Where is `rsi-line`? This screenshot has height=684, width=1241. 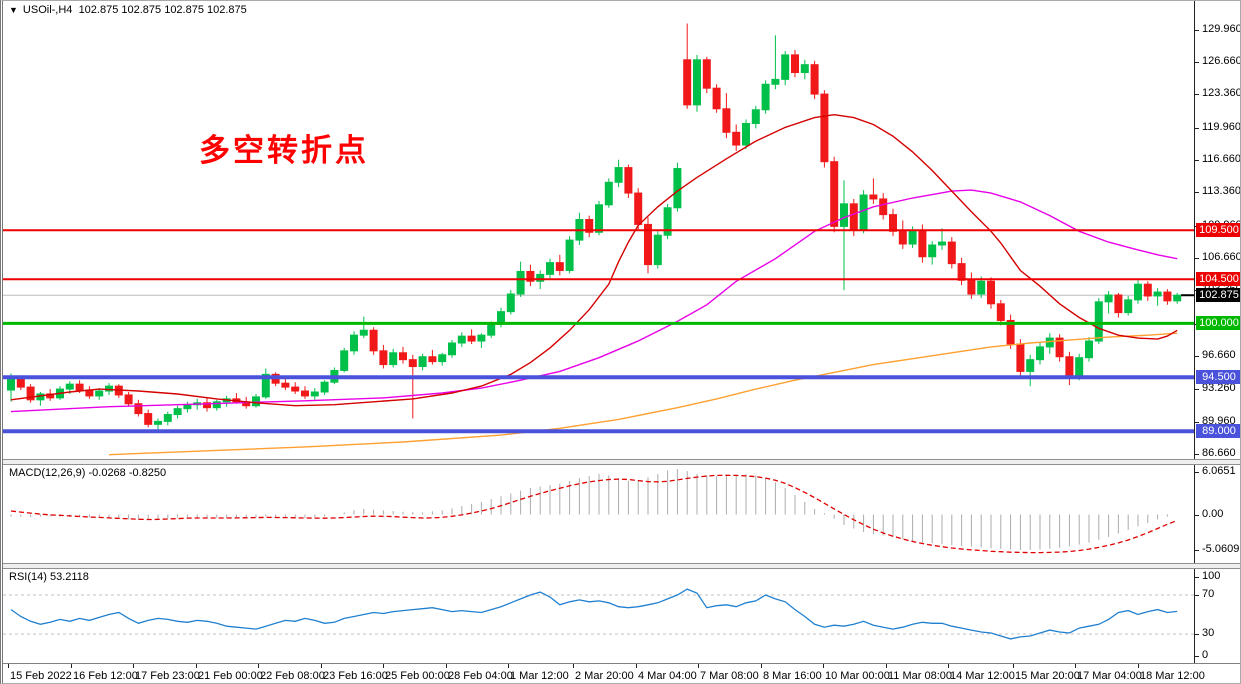
rsi-line is located at coordinates (594, 614).